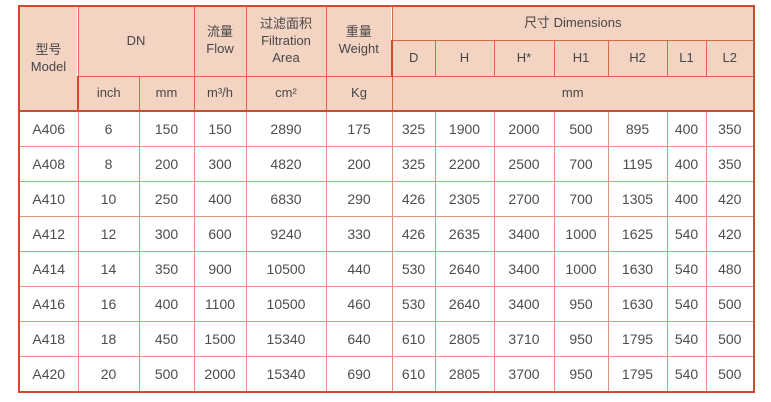 The height and width of the screenshot is (402, 771). What do you see at coordinates (359, 128) in the screenshot?
I see `cell-weight: 175` at bounding box center [359, 128].